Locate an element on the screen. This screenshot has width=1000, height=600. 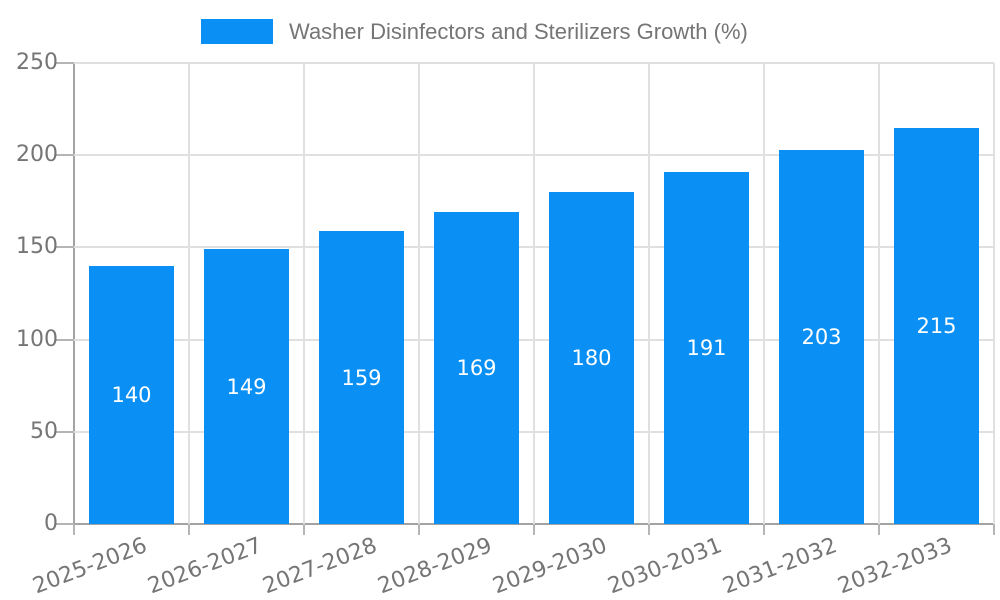
bar-value-label: 140 is located at coordinates (131, 395).